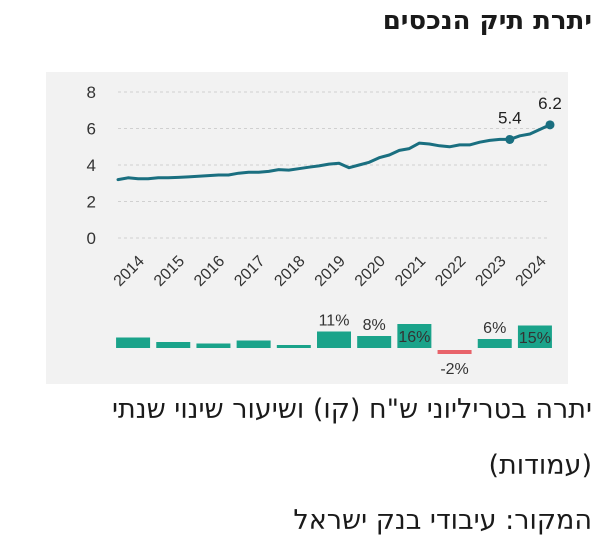 This screenshot has width=604, height=548. What do you see at coordinates (91, 238) in the screenshot?
I see `y-tick-label: 0` at bounding box center [91, 238].